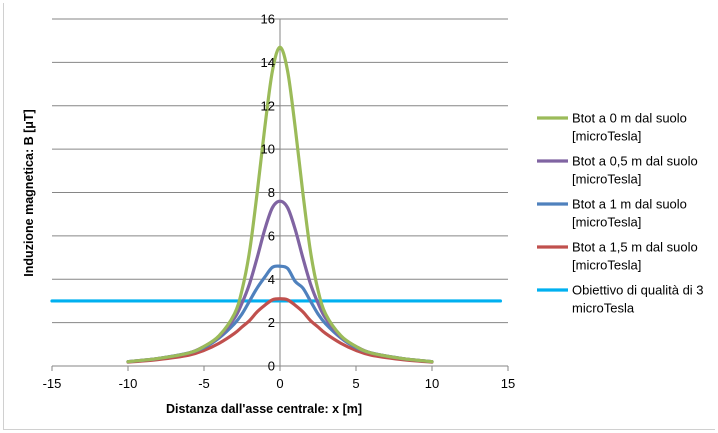 The width and height of the screenshot is (718, 433). Describe the element at coordinates (603, 308) in the screenshot. I see `legend-label-line2: microTesla` at that location.